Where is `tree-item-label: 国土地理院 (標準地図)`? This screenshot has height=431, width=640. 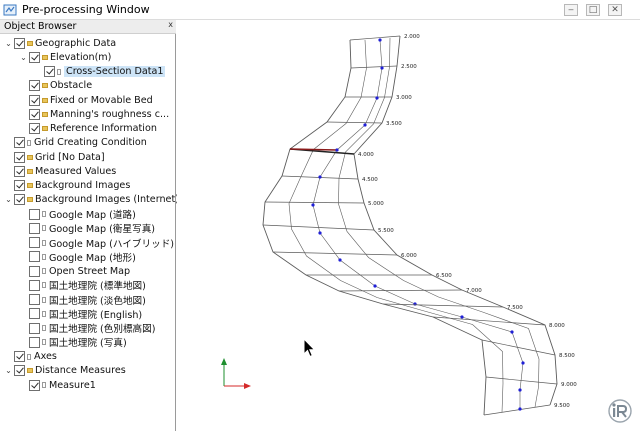
tree-item-label: 国土地理院 (標準地図) is located at coordinates (97, 287).